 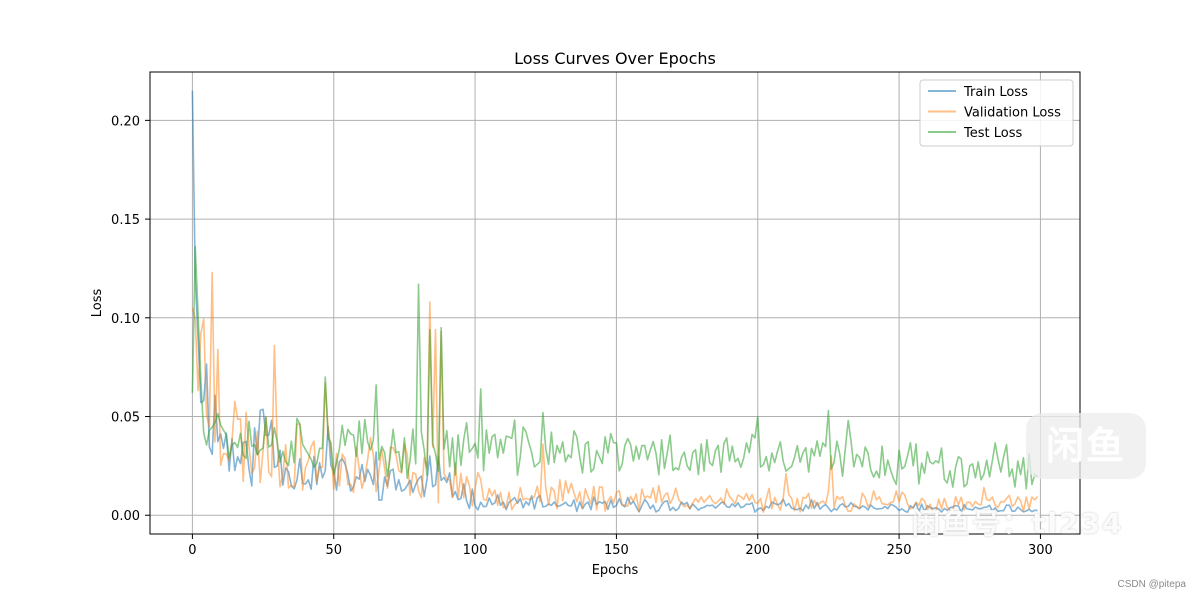 What do you see at coordinates (192, 550) in the screenshot?
I see `x-tick-label: 0` at bounding box center [192, 550].